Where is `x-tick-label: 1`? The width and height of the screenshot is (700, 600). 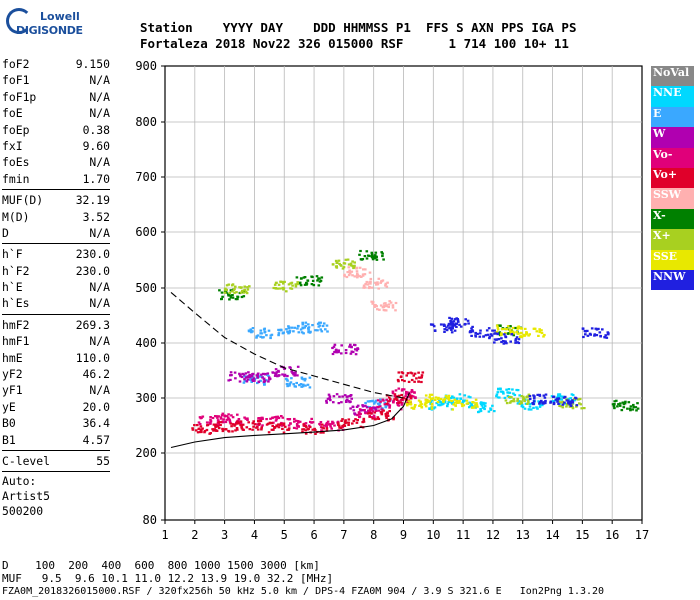 x-tick-label: 1 is located at coordinates (164, 535).